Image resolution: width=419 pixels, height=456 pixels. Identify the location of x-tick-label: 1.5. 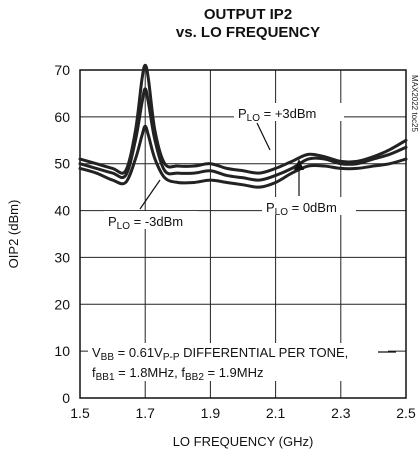
(80, 413).